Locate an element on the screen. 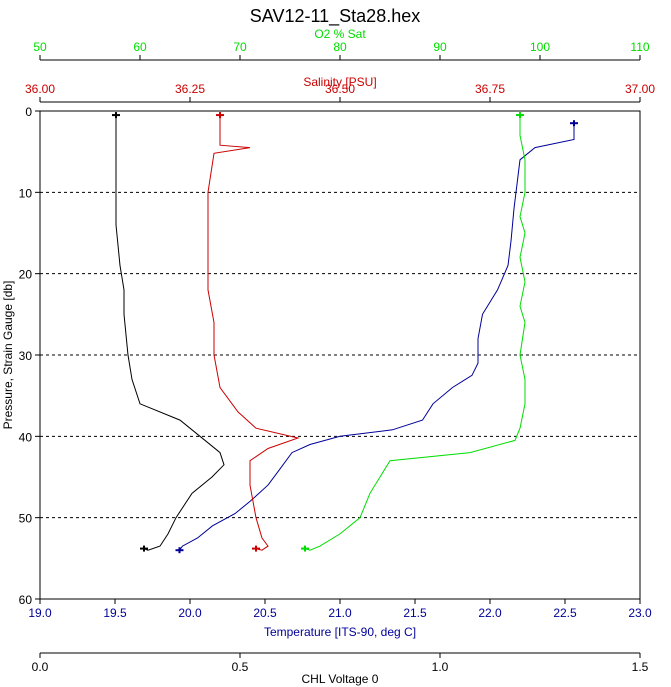 This screenshot has width=671, height=687. y-tick-label: 60 is located at coordinates (26, 600).